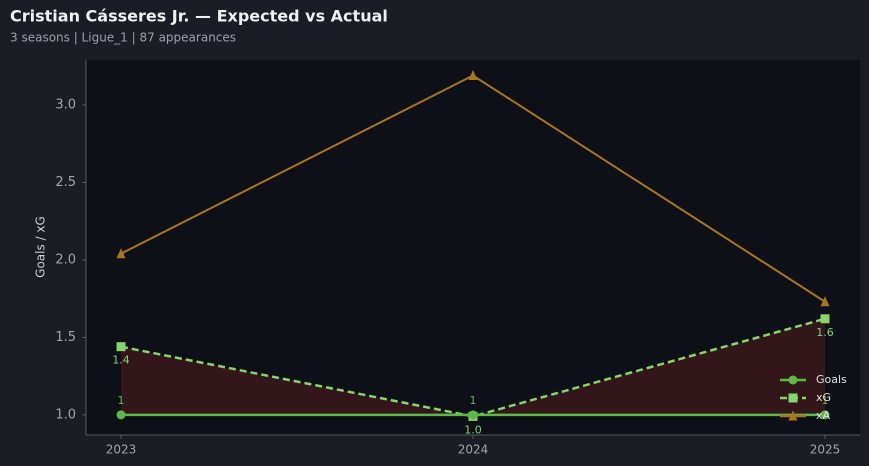 This screenshot has height=466, width=869. I want to click on legend-label: Goals, so click(831, 379).